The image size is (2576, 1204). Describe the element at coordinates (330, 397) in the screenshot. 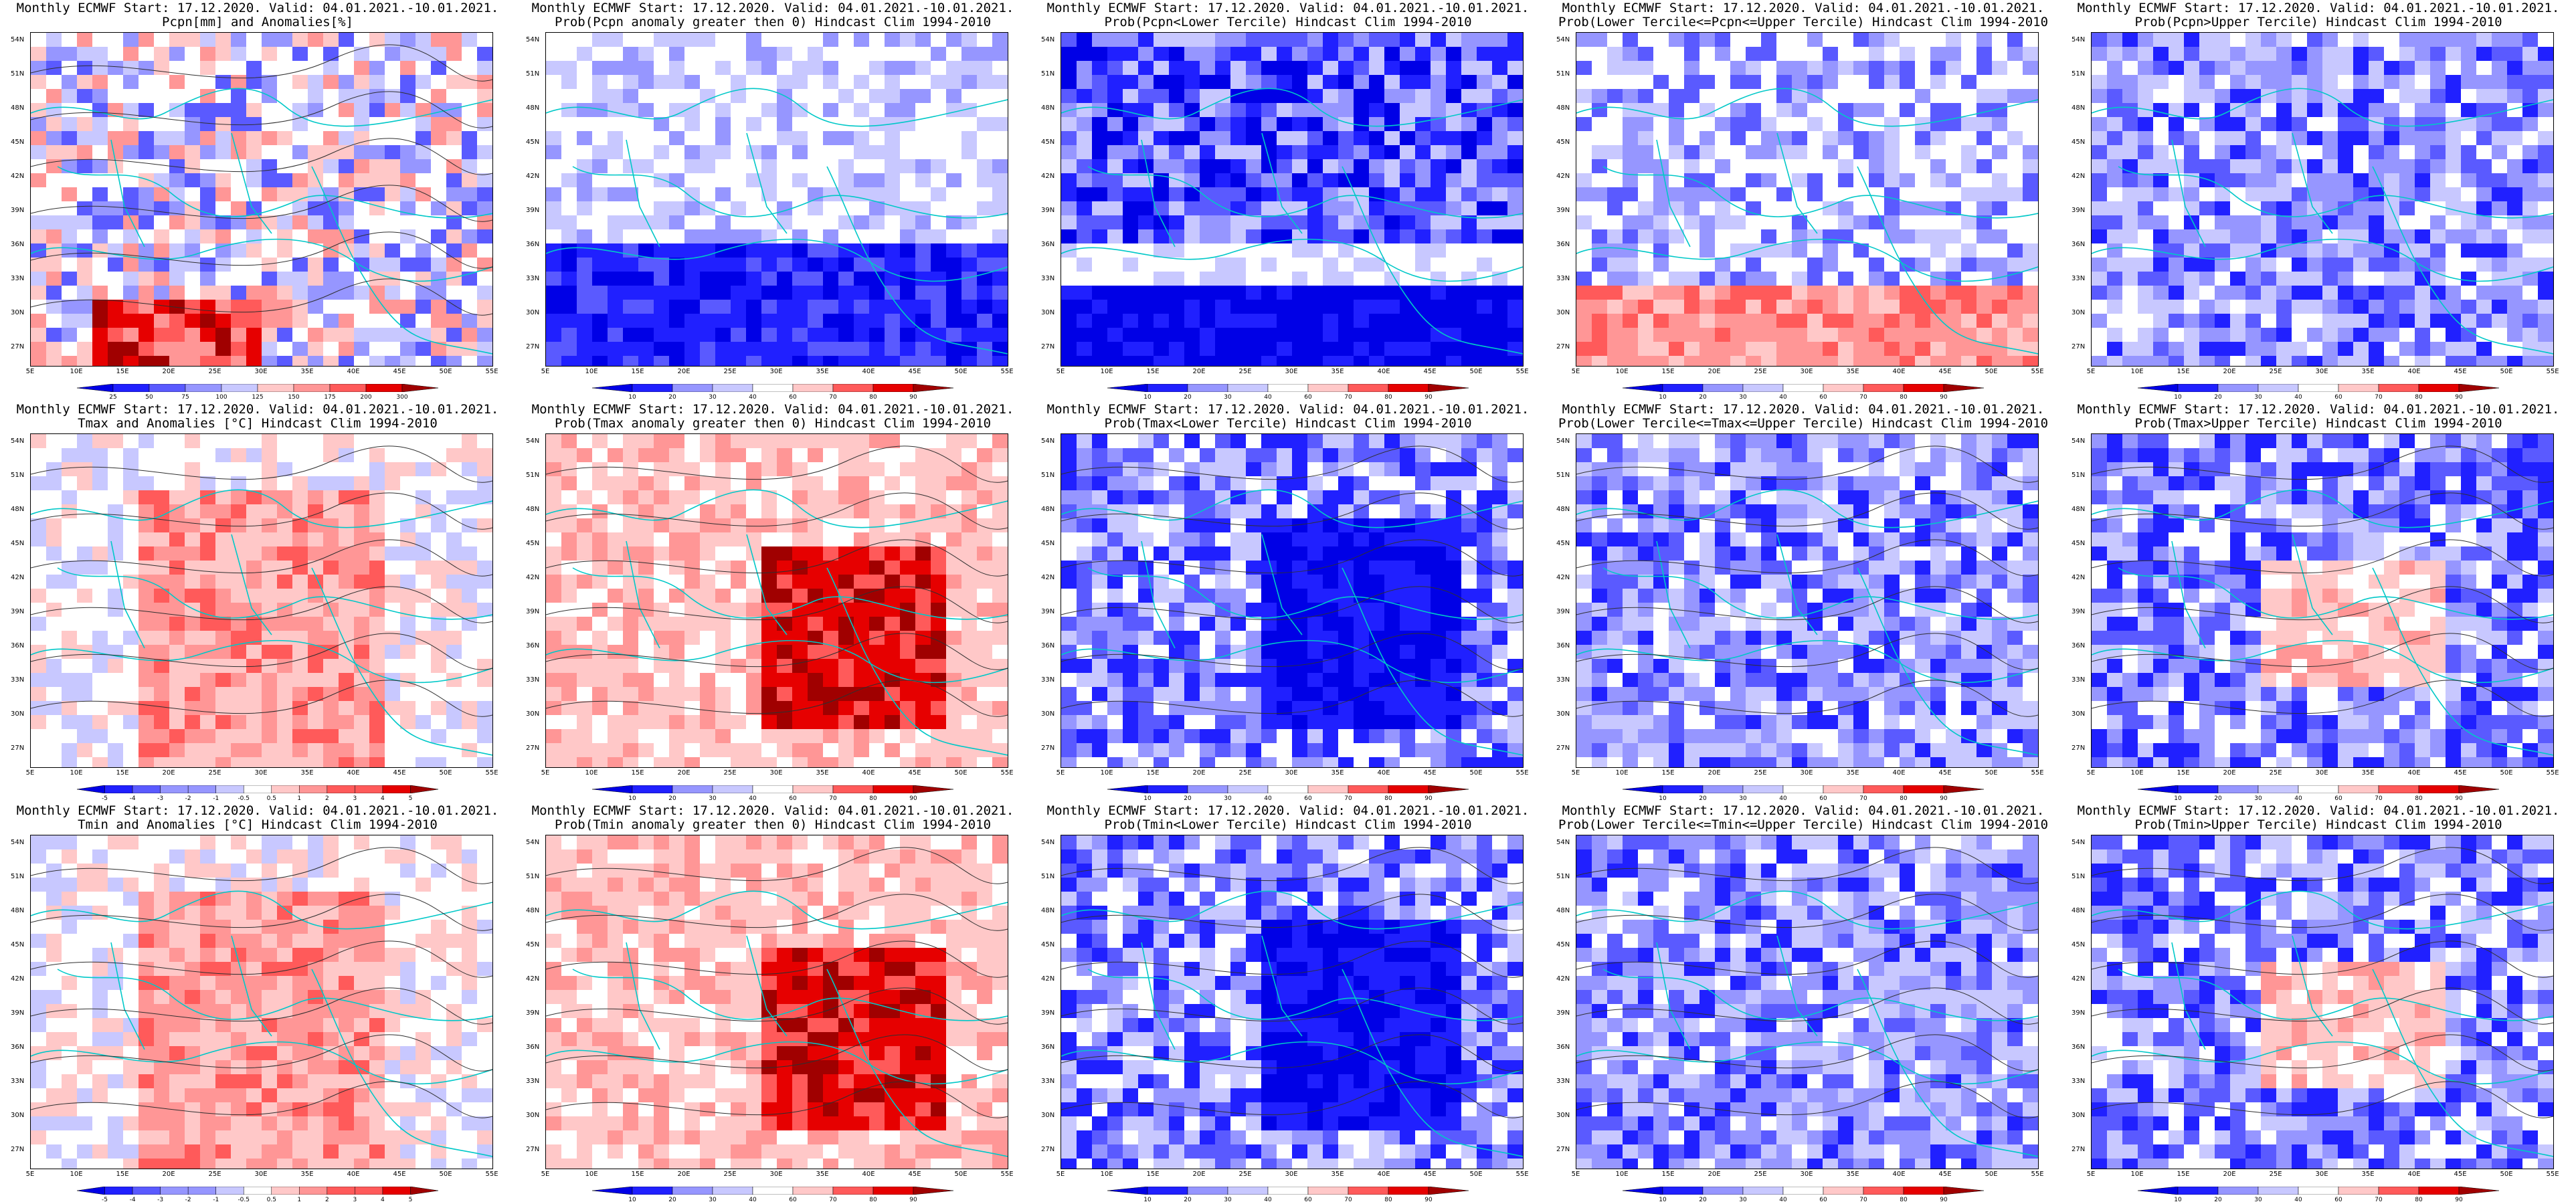

I see `colorbar-tick-label: 175` at that location.